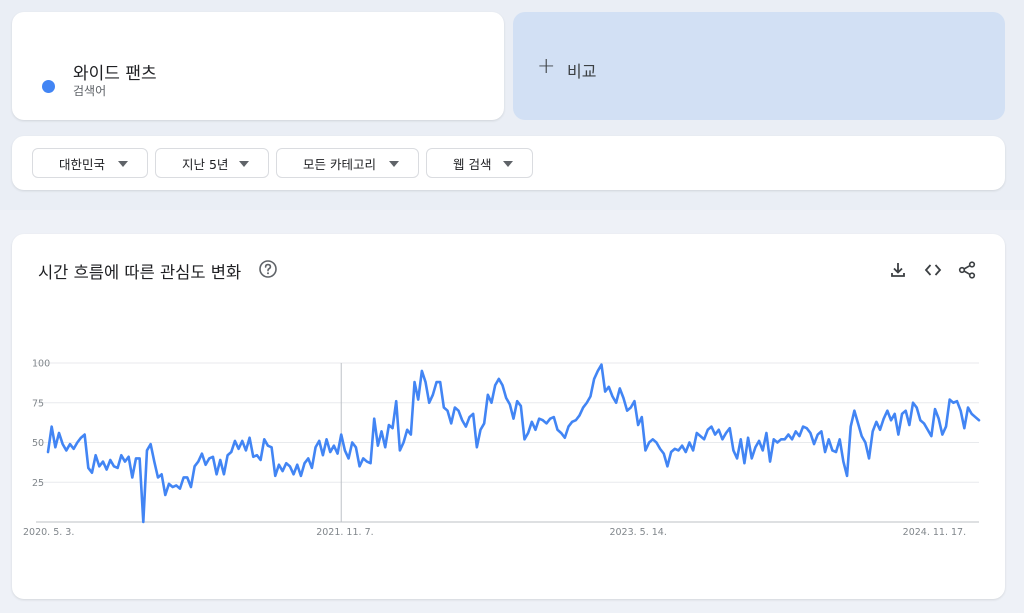 The width and height of the screenshot is (1024, 613). I want to click on y-tick-label-25: 25, so click(38, 483).